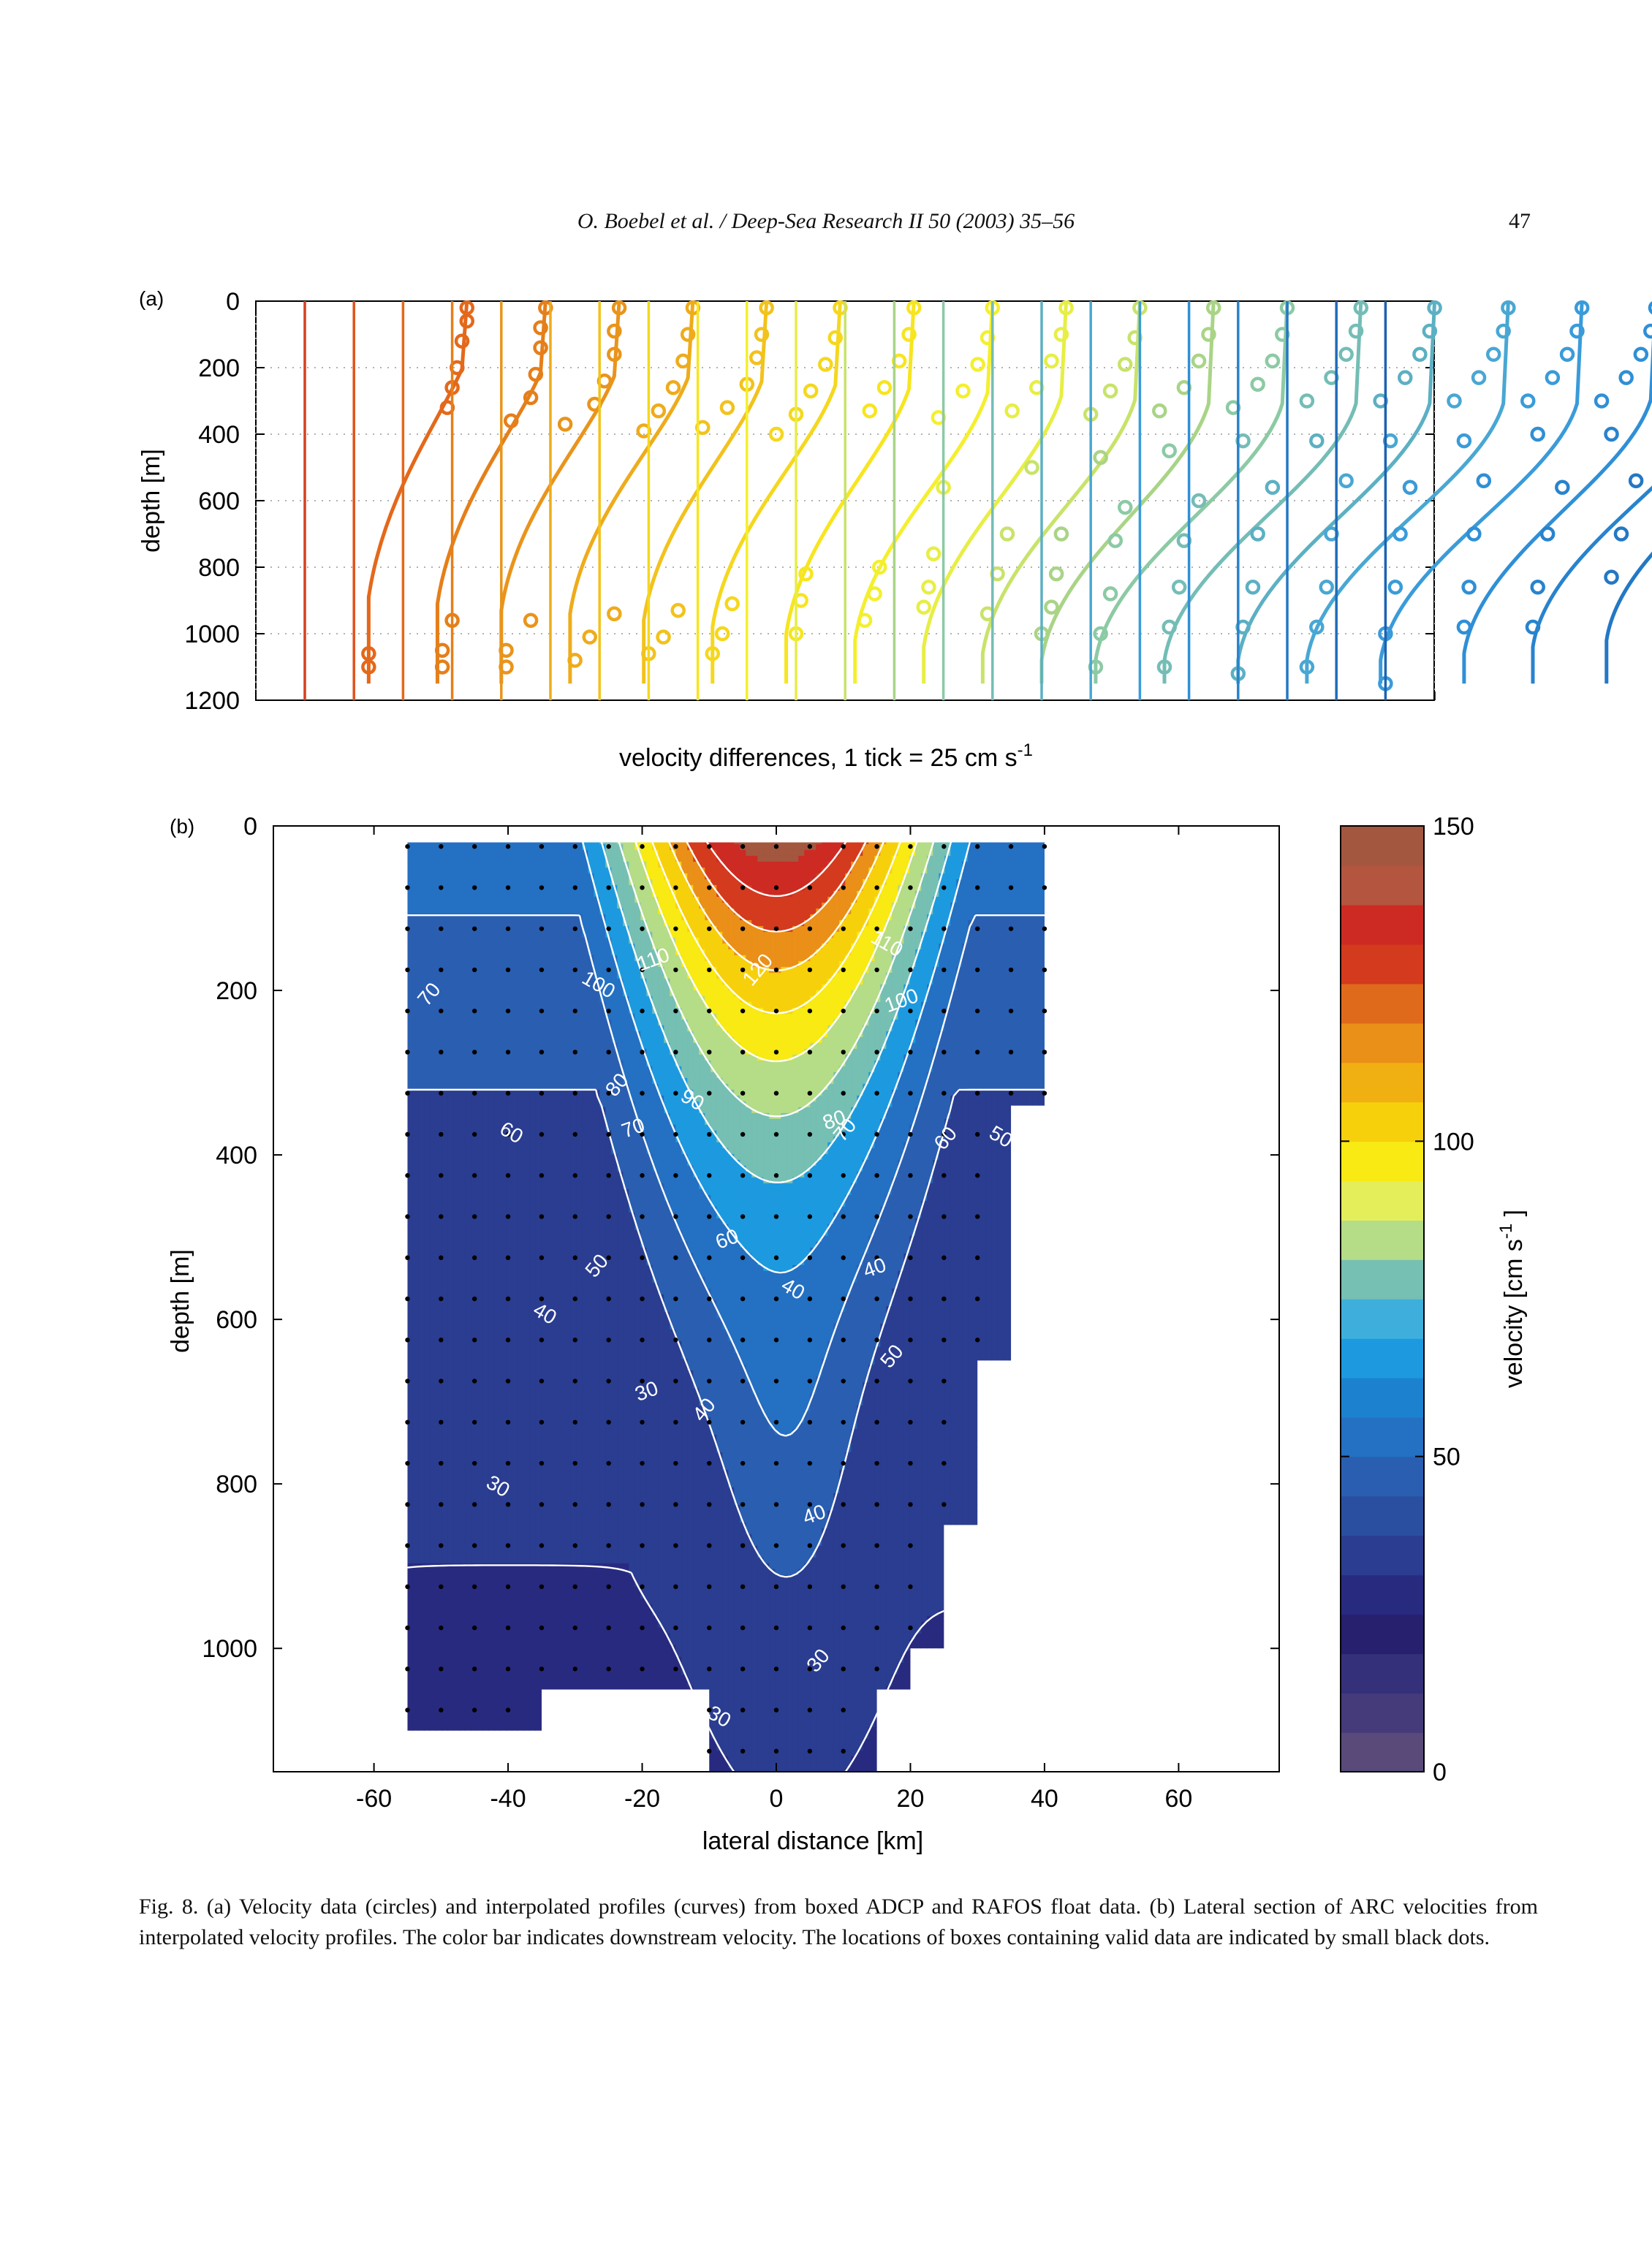  Describe the element at coordinates (418, 492) in the screenshot. I see `interpolated-curve` at that location.